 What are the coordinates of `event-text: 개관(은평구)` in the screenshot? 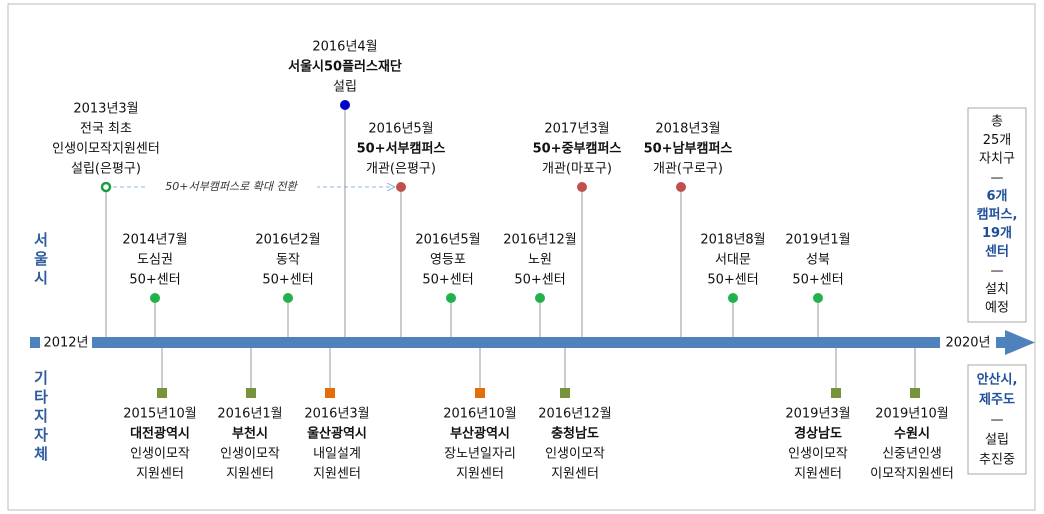 It's located at (401, 169).